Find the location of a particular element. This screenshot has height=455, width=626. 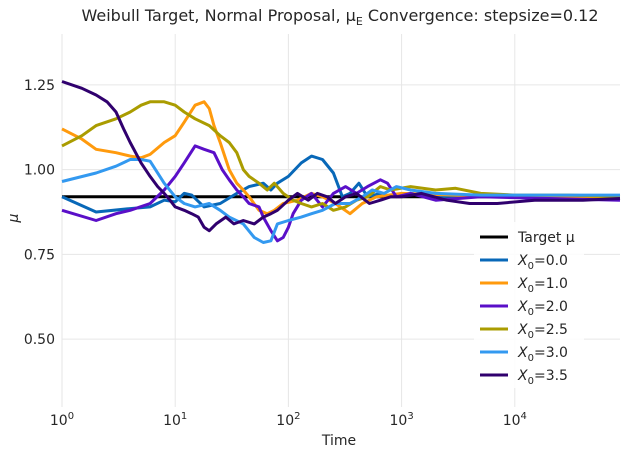

legend-label: X0=3.5 is located at coordinates (542, 377).